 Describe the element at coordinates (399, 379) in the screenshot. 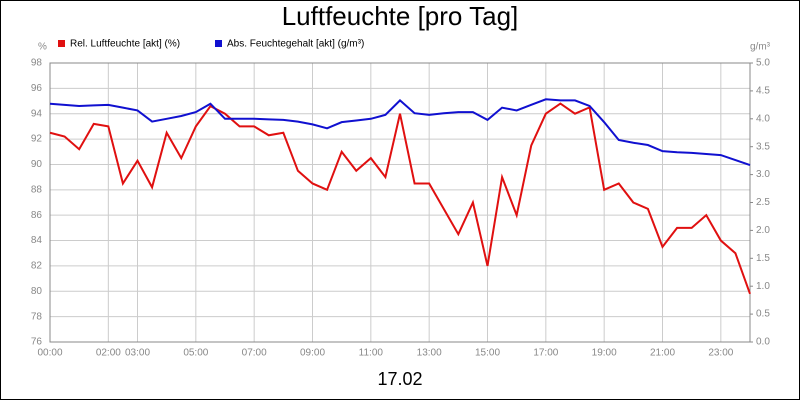

I see `x-axis-label: 17.02` at that location.